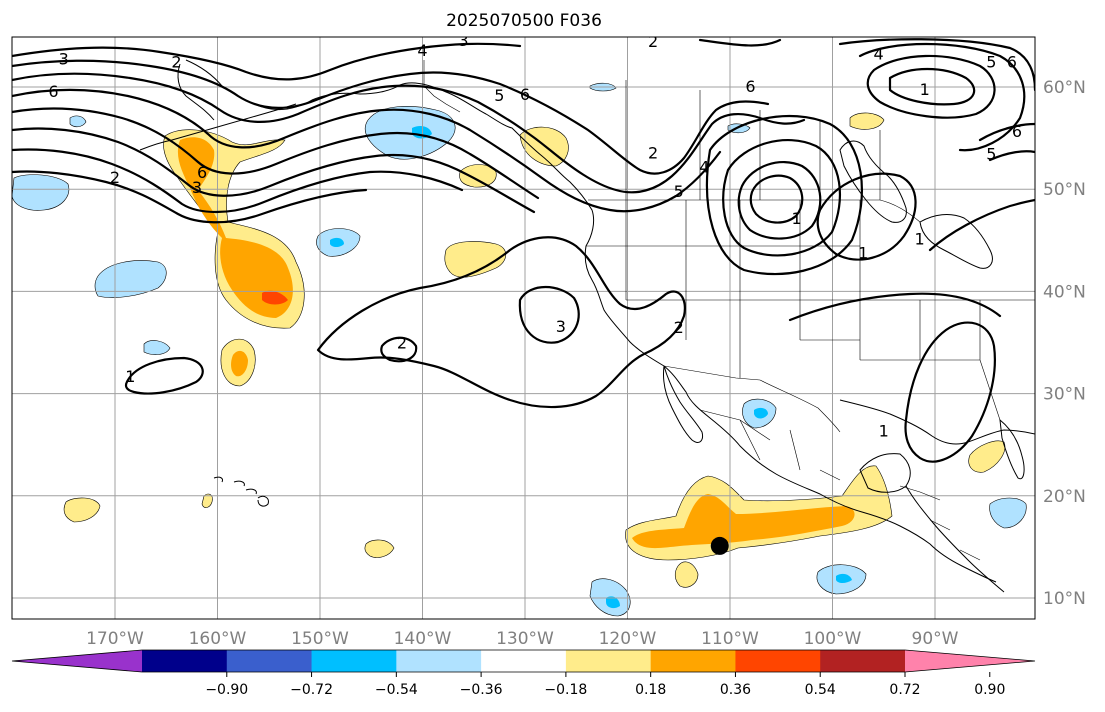 The width and height of the screenshot is (1105, 712). I want to click on colorbar-outline, so click(523, 661).